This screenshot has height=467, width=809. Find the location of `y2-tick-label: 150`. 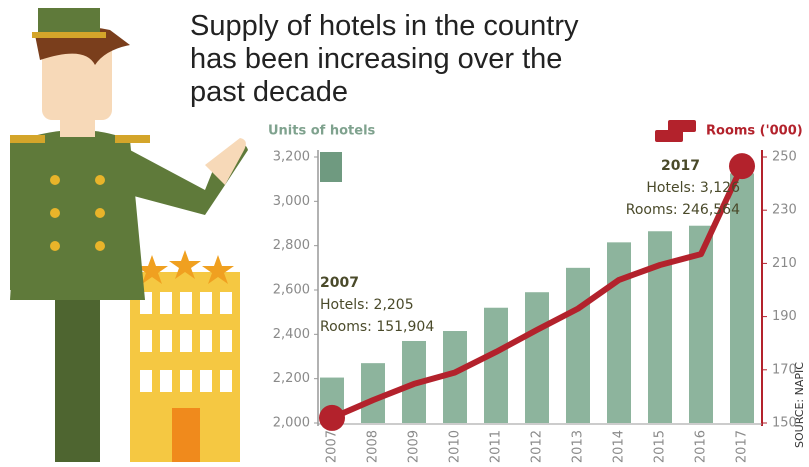

y2-tick-label: 150 is located at coordinates (784, 423).